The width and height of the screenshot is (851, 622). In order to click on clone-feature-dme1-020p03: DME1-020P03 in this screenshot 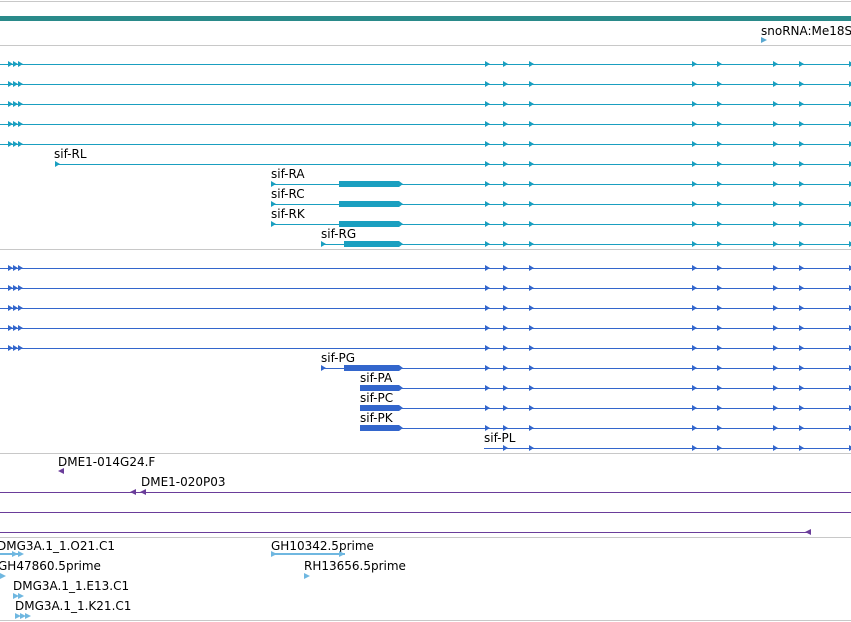, I will do `click(425, 485)`.